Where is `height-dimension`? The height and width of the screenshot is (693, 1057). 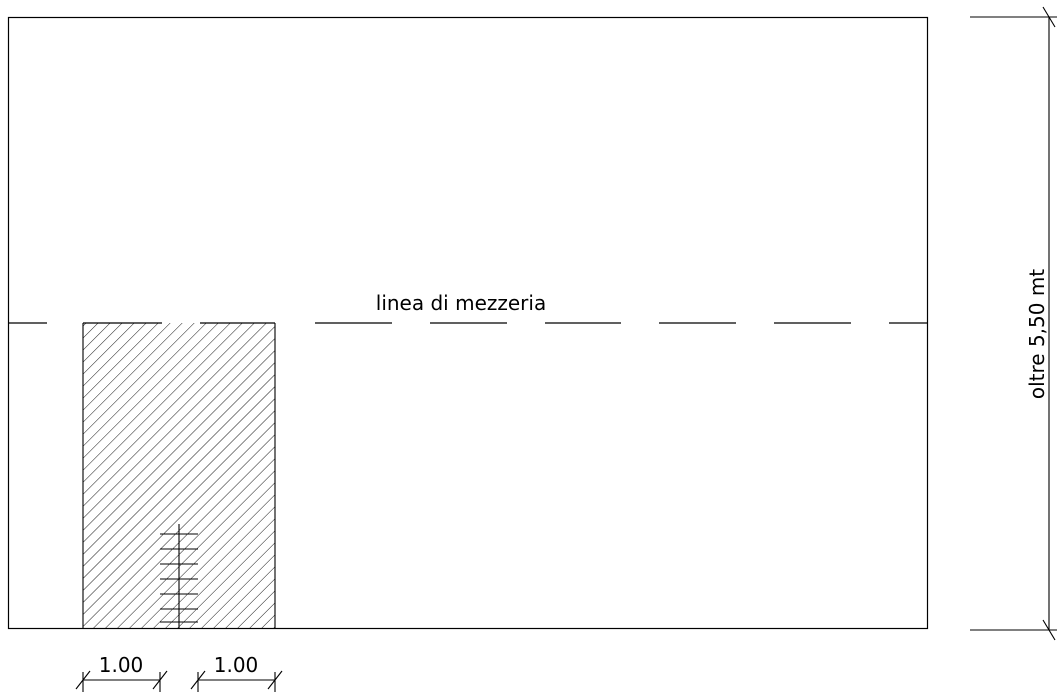
height-dimension is located at coordinates (1013, 323).